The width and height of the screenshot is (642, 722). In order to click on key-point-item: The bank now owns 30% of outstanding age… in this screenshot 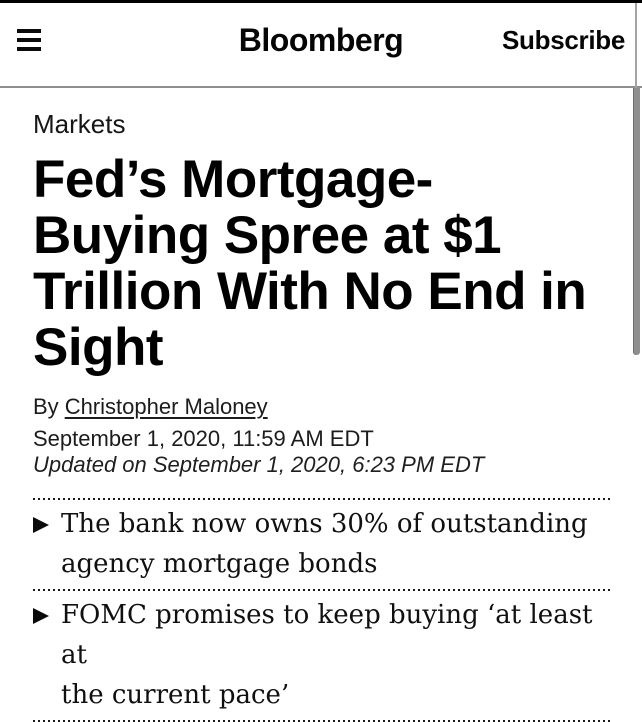, I will do `click(322, 544)`.